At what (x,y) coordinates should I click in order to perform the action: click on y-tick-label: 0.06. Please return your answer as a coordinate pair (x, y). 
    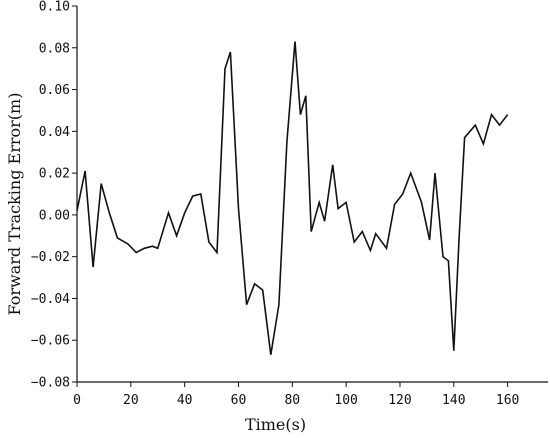
    Looking at the image, I should click on (54, 90).